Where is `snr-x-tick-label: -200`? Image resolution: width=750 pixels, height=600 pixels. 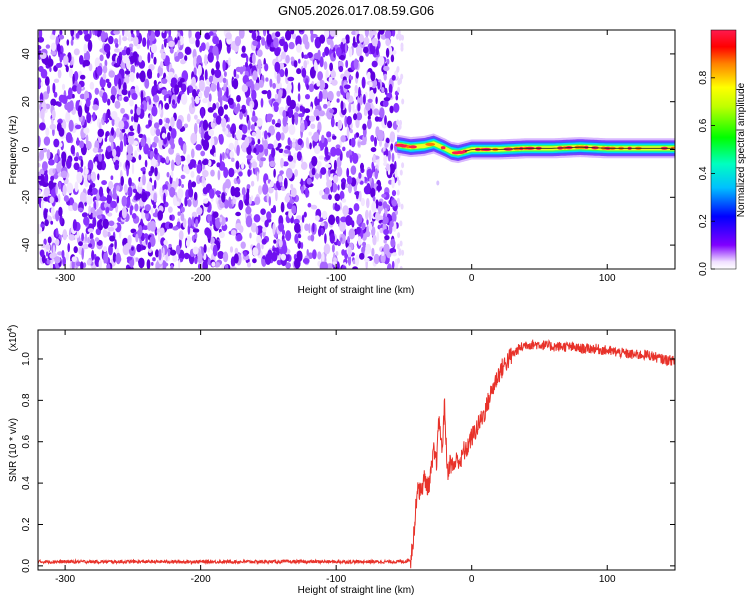
snr-x-tick-label: -200 is located at coordinates (201, 579).